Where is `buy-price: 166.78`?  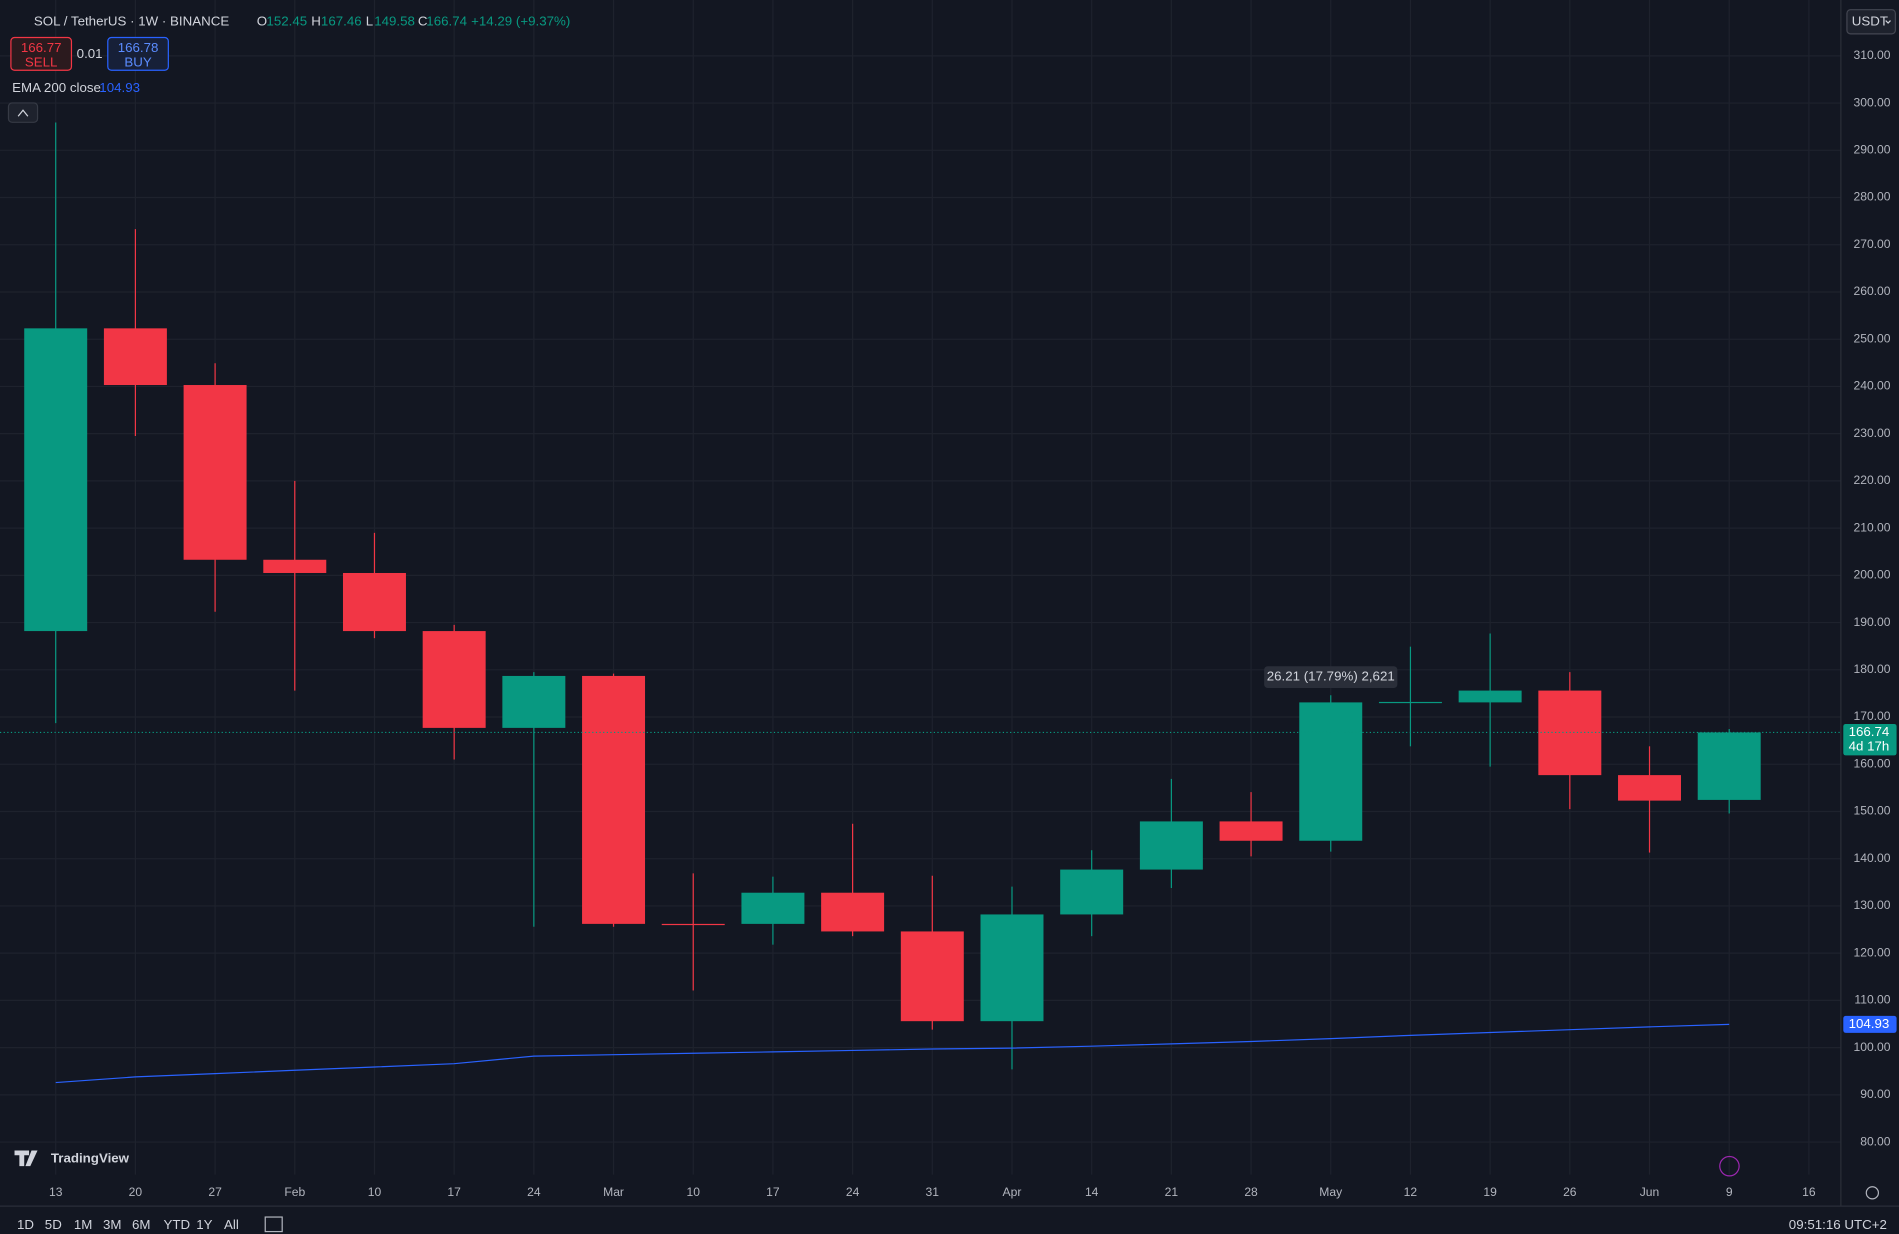 buy-price: 166.78 is located at coordinates (138, 47).